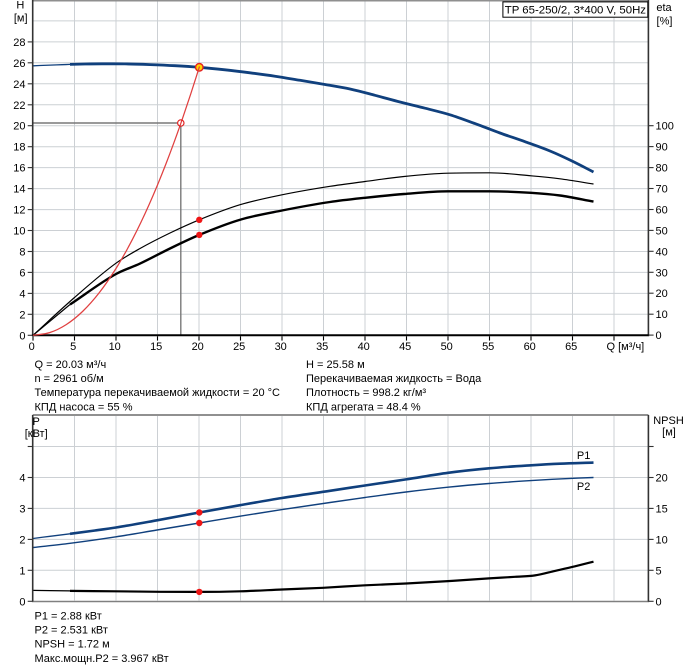 This screenshot has height=671, width=689. Describe the element at coordinates (668, 421) in the screenshot. I see `svg-text: NPSH` at that location.